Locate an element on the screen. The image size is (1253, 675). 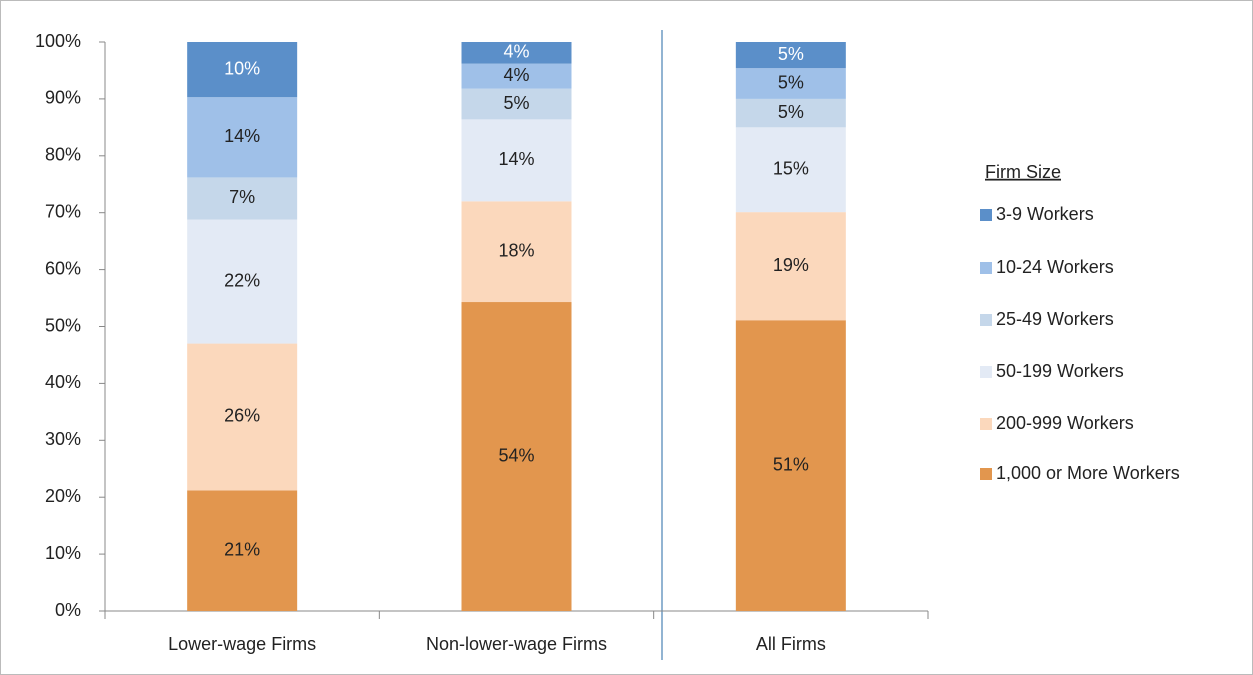
legend-title: Firm Size is located at coordinates (1023, 172).